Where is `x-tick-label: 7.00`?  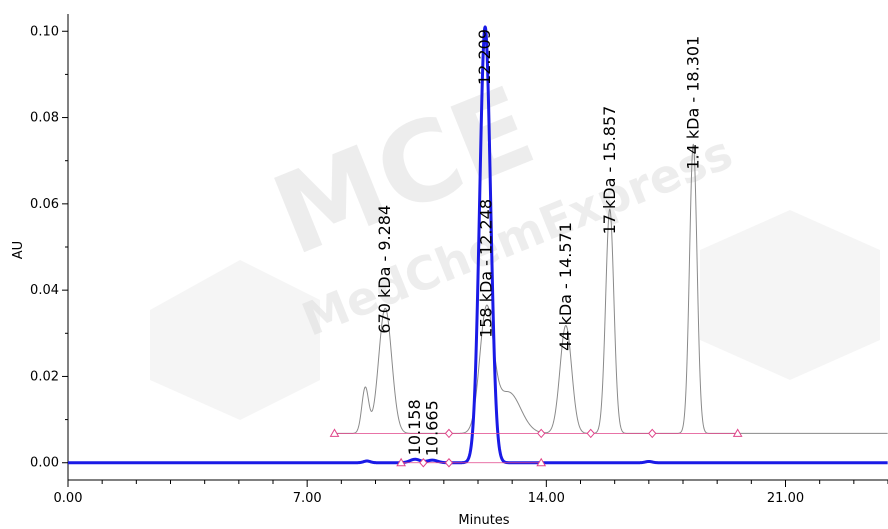 x-tick-label: 7.00 is located at coordinates (307, 498).